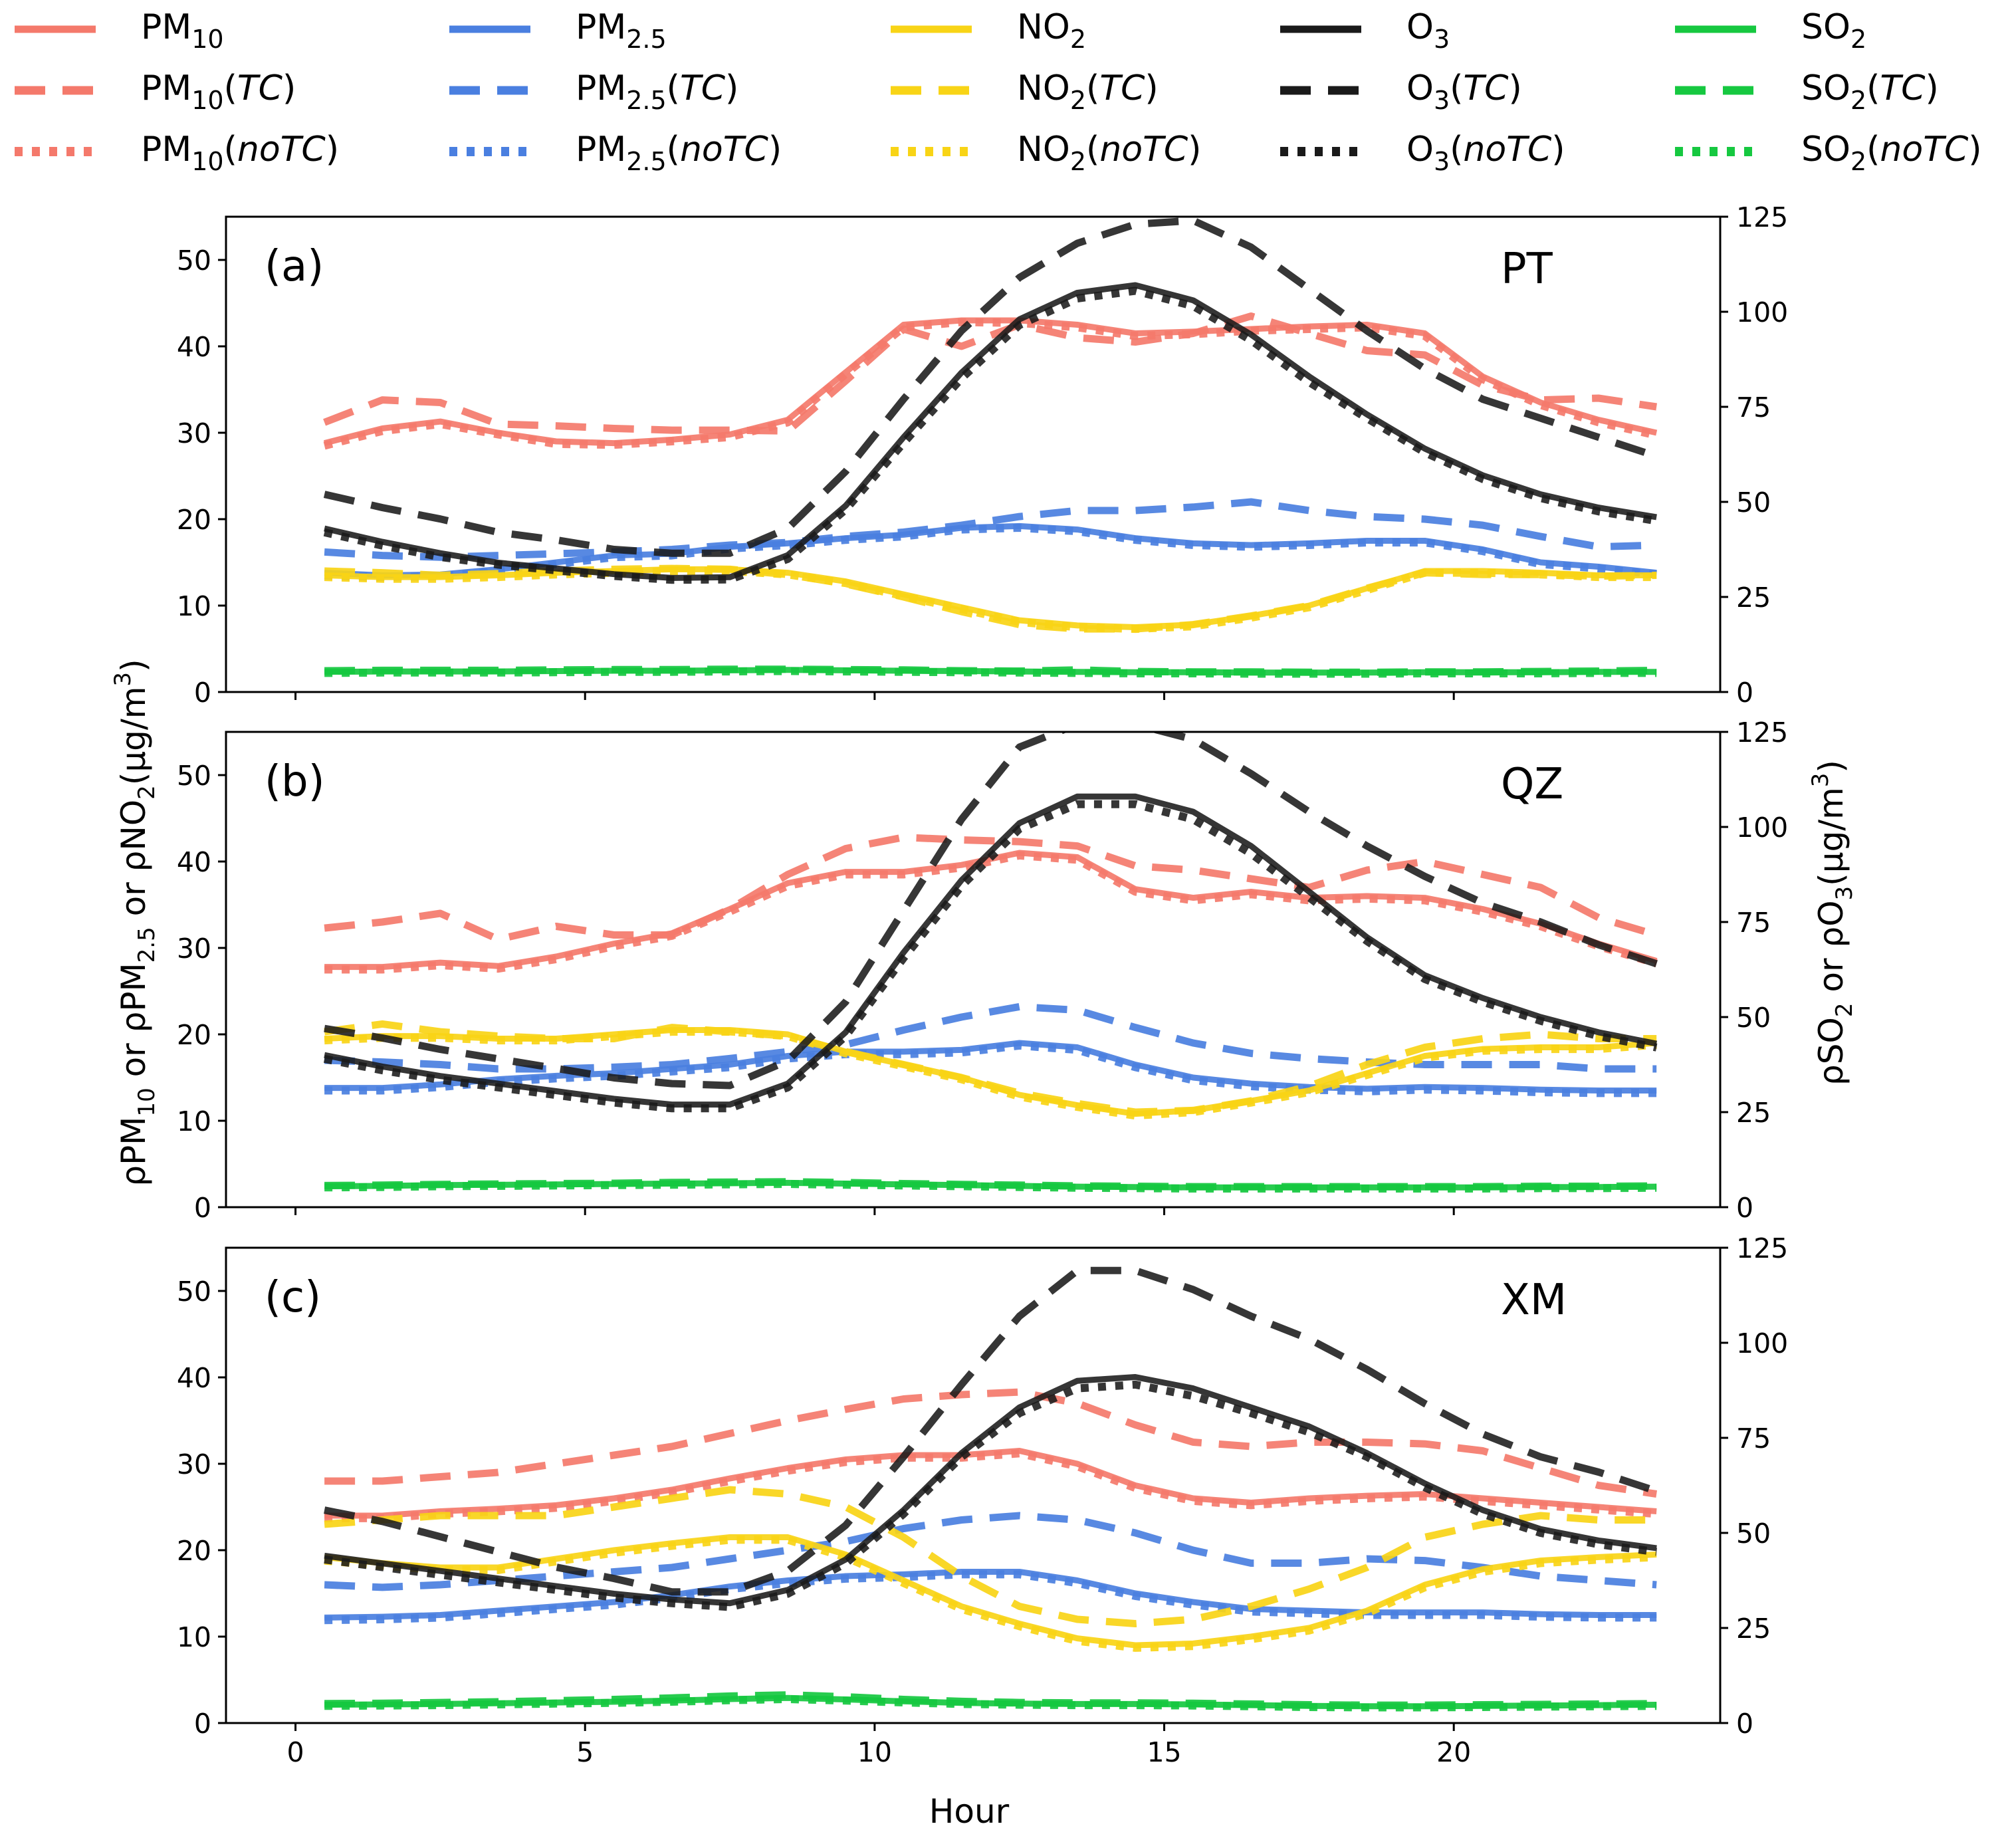 The height and width of the screenshot is (1848, 2010). Describe the element at coordinates (1164, 1752) in the screenshot. I see `x-tick-label: 15` at that location.